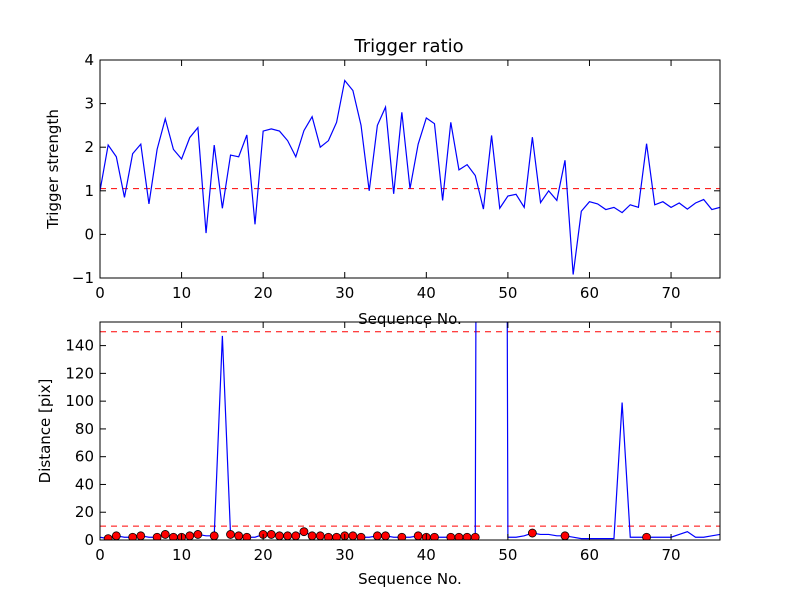 This screenshot has width=800, height=600. Describe the element at coordinates (410, 319) in the screenshot. I see `trigger-x-axis-title: Sequence No.` at that location.